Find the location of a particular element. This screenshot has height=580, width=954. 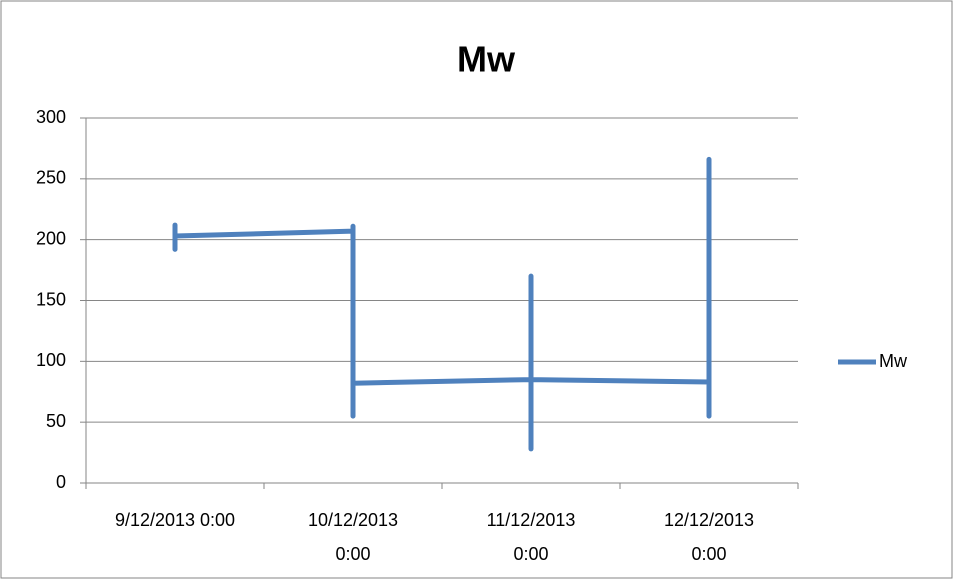

x-tick-label: 9/12/2013 0:00 is located at coordinates (175, 520).